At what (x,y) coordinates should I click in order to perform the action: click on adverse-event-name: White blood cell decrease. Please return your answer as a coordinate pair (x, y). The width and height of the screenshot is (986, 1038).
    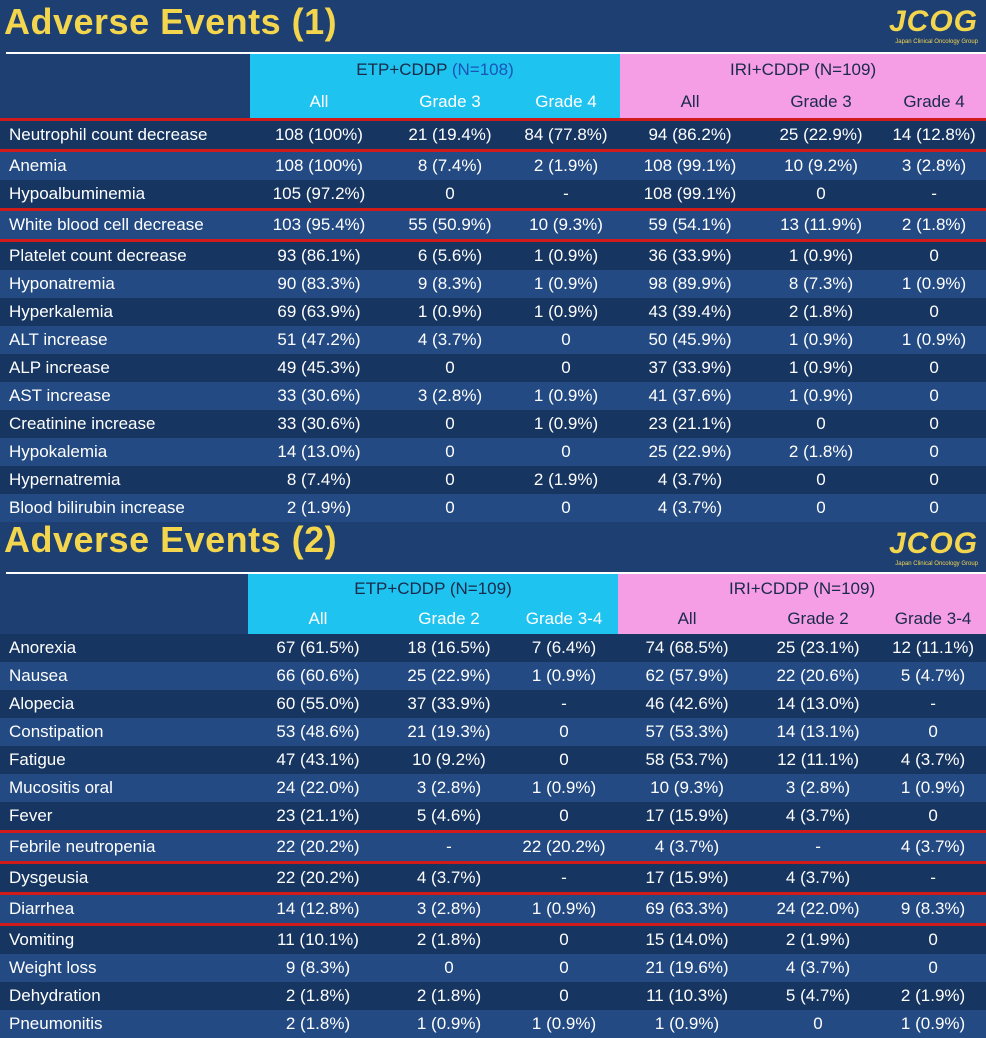
    Looking at the image, I should click on (125, 225).